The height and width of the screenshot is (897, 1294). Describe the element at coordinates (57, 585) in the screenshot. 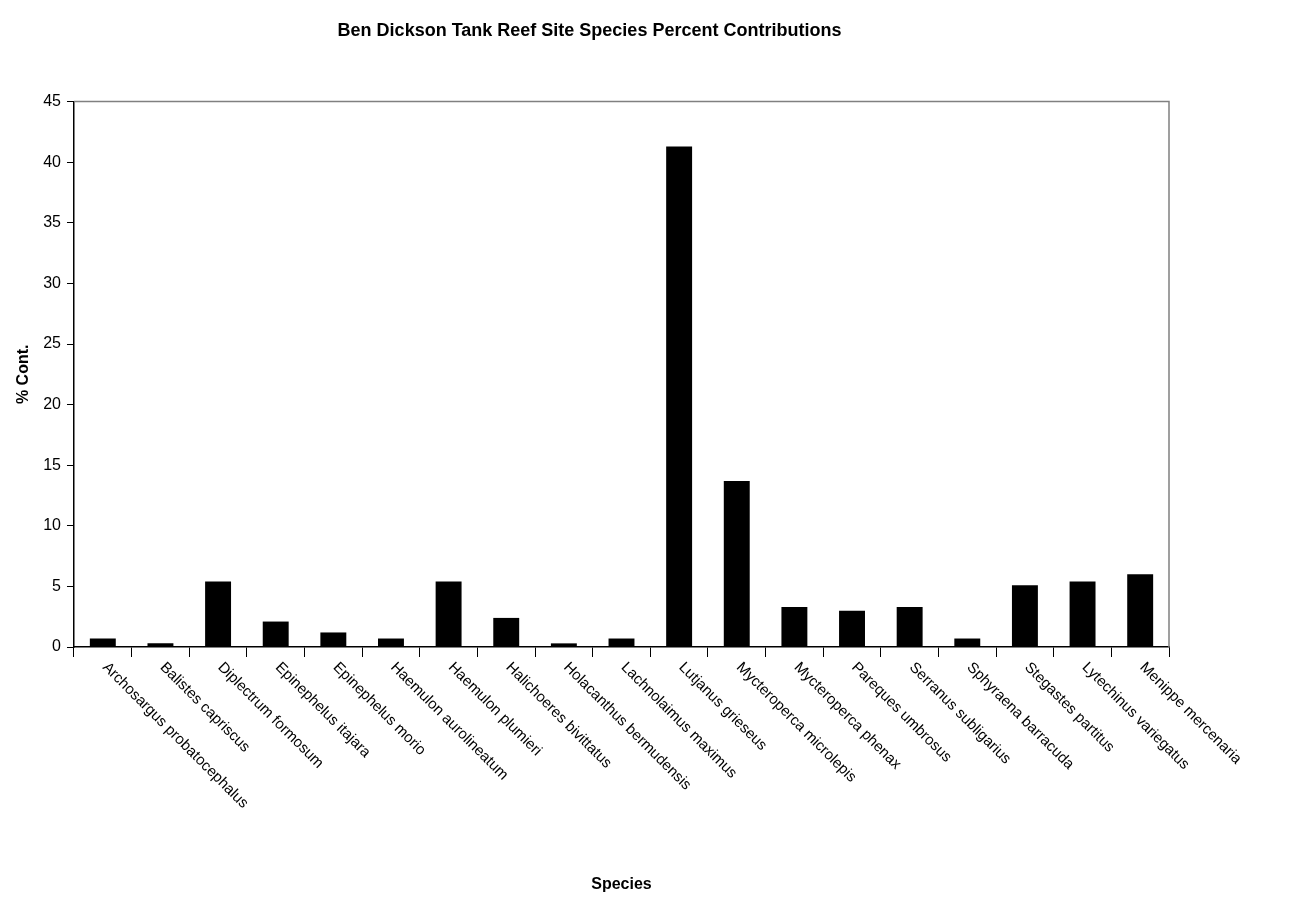

I see `y-tick-label: 5` at that location.